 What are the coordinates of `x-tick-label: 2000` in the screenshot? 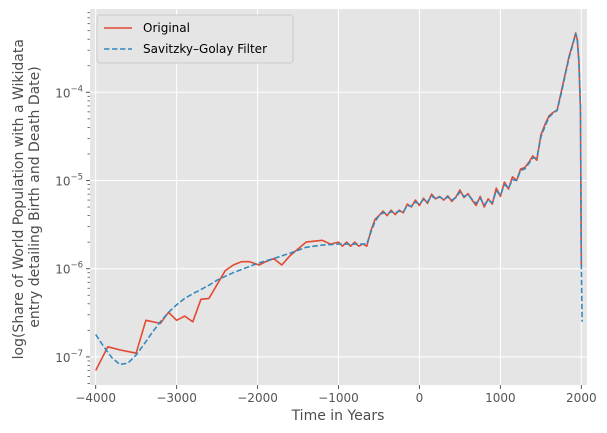 It's located at (581, 398).